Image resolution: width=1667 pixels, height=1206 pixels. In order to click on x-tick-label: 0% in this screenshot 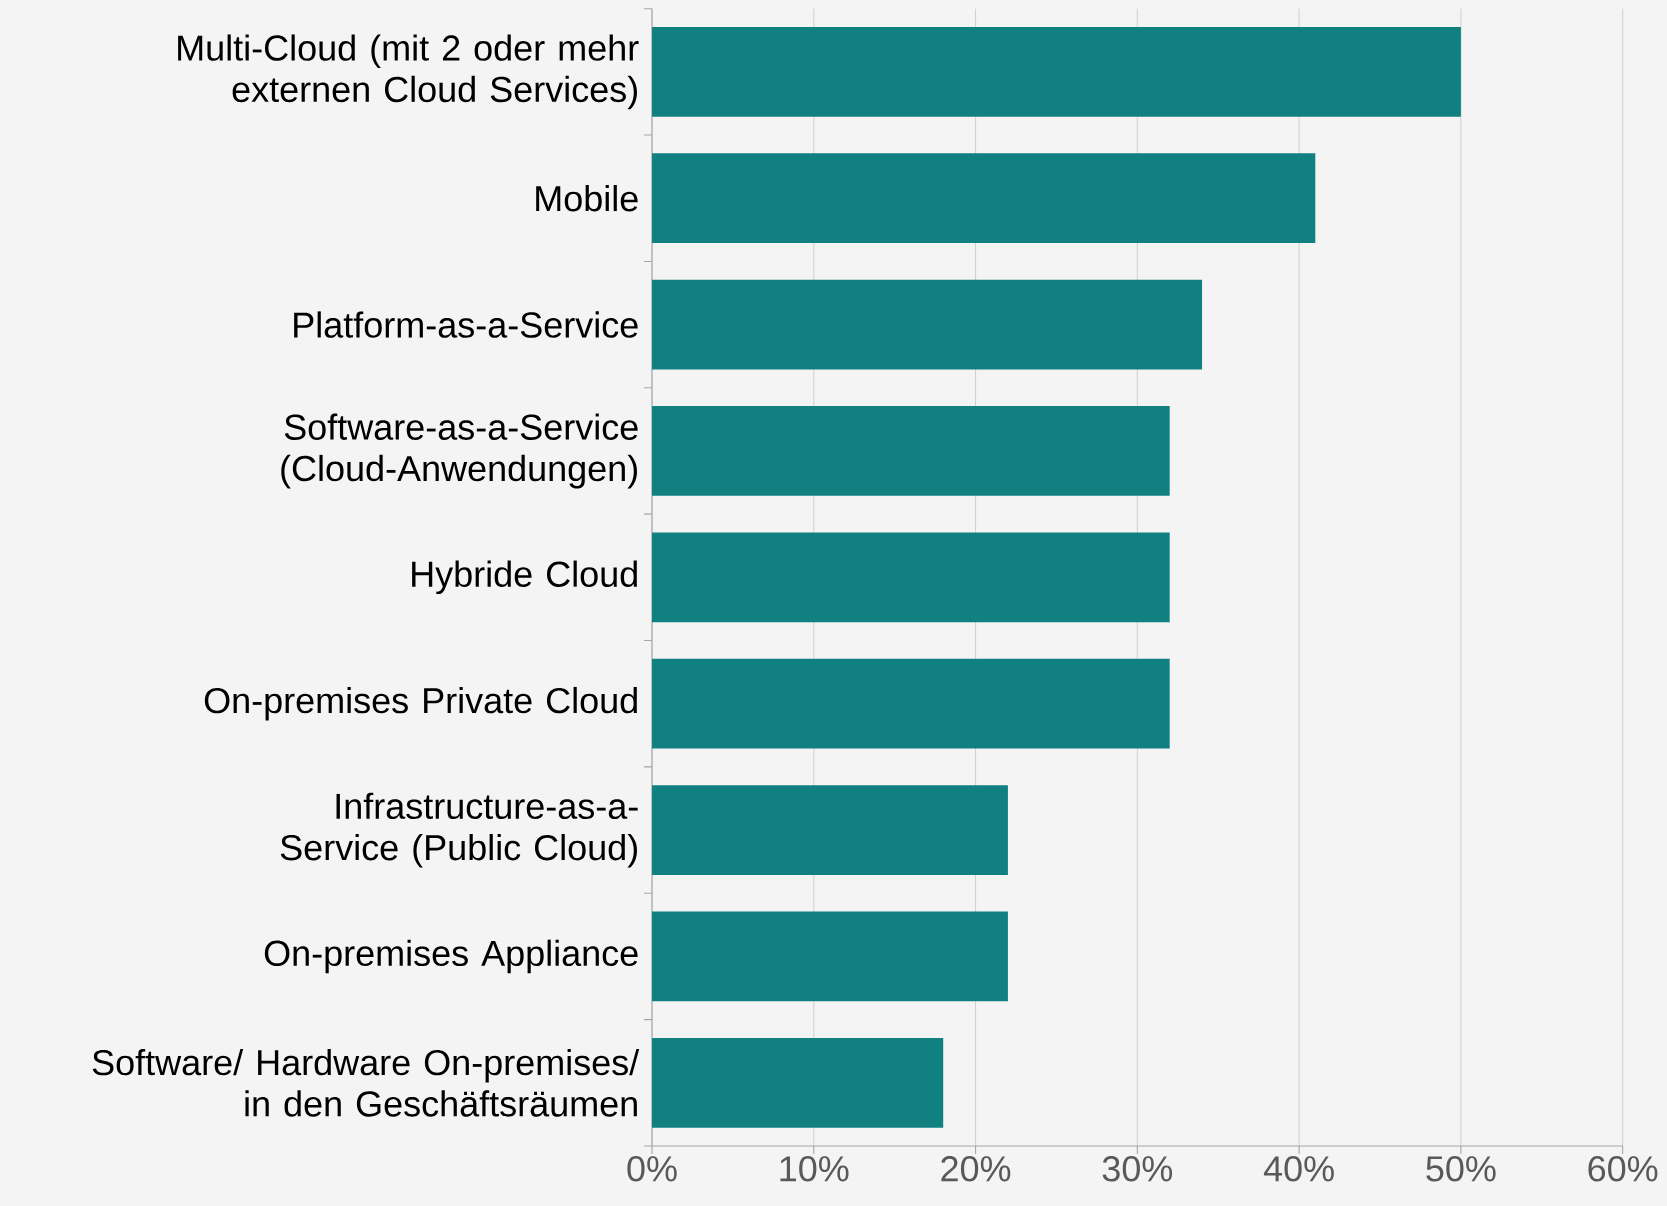, I will do `click(652, 1169)`.